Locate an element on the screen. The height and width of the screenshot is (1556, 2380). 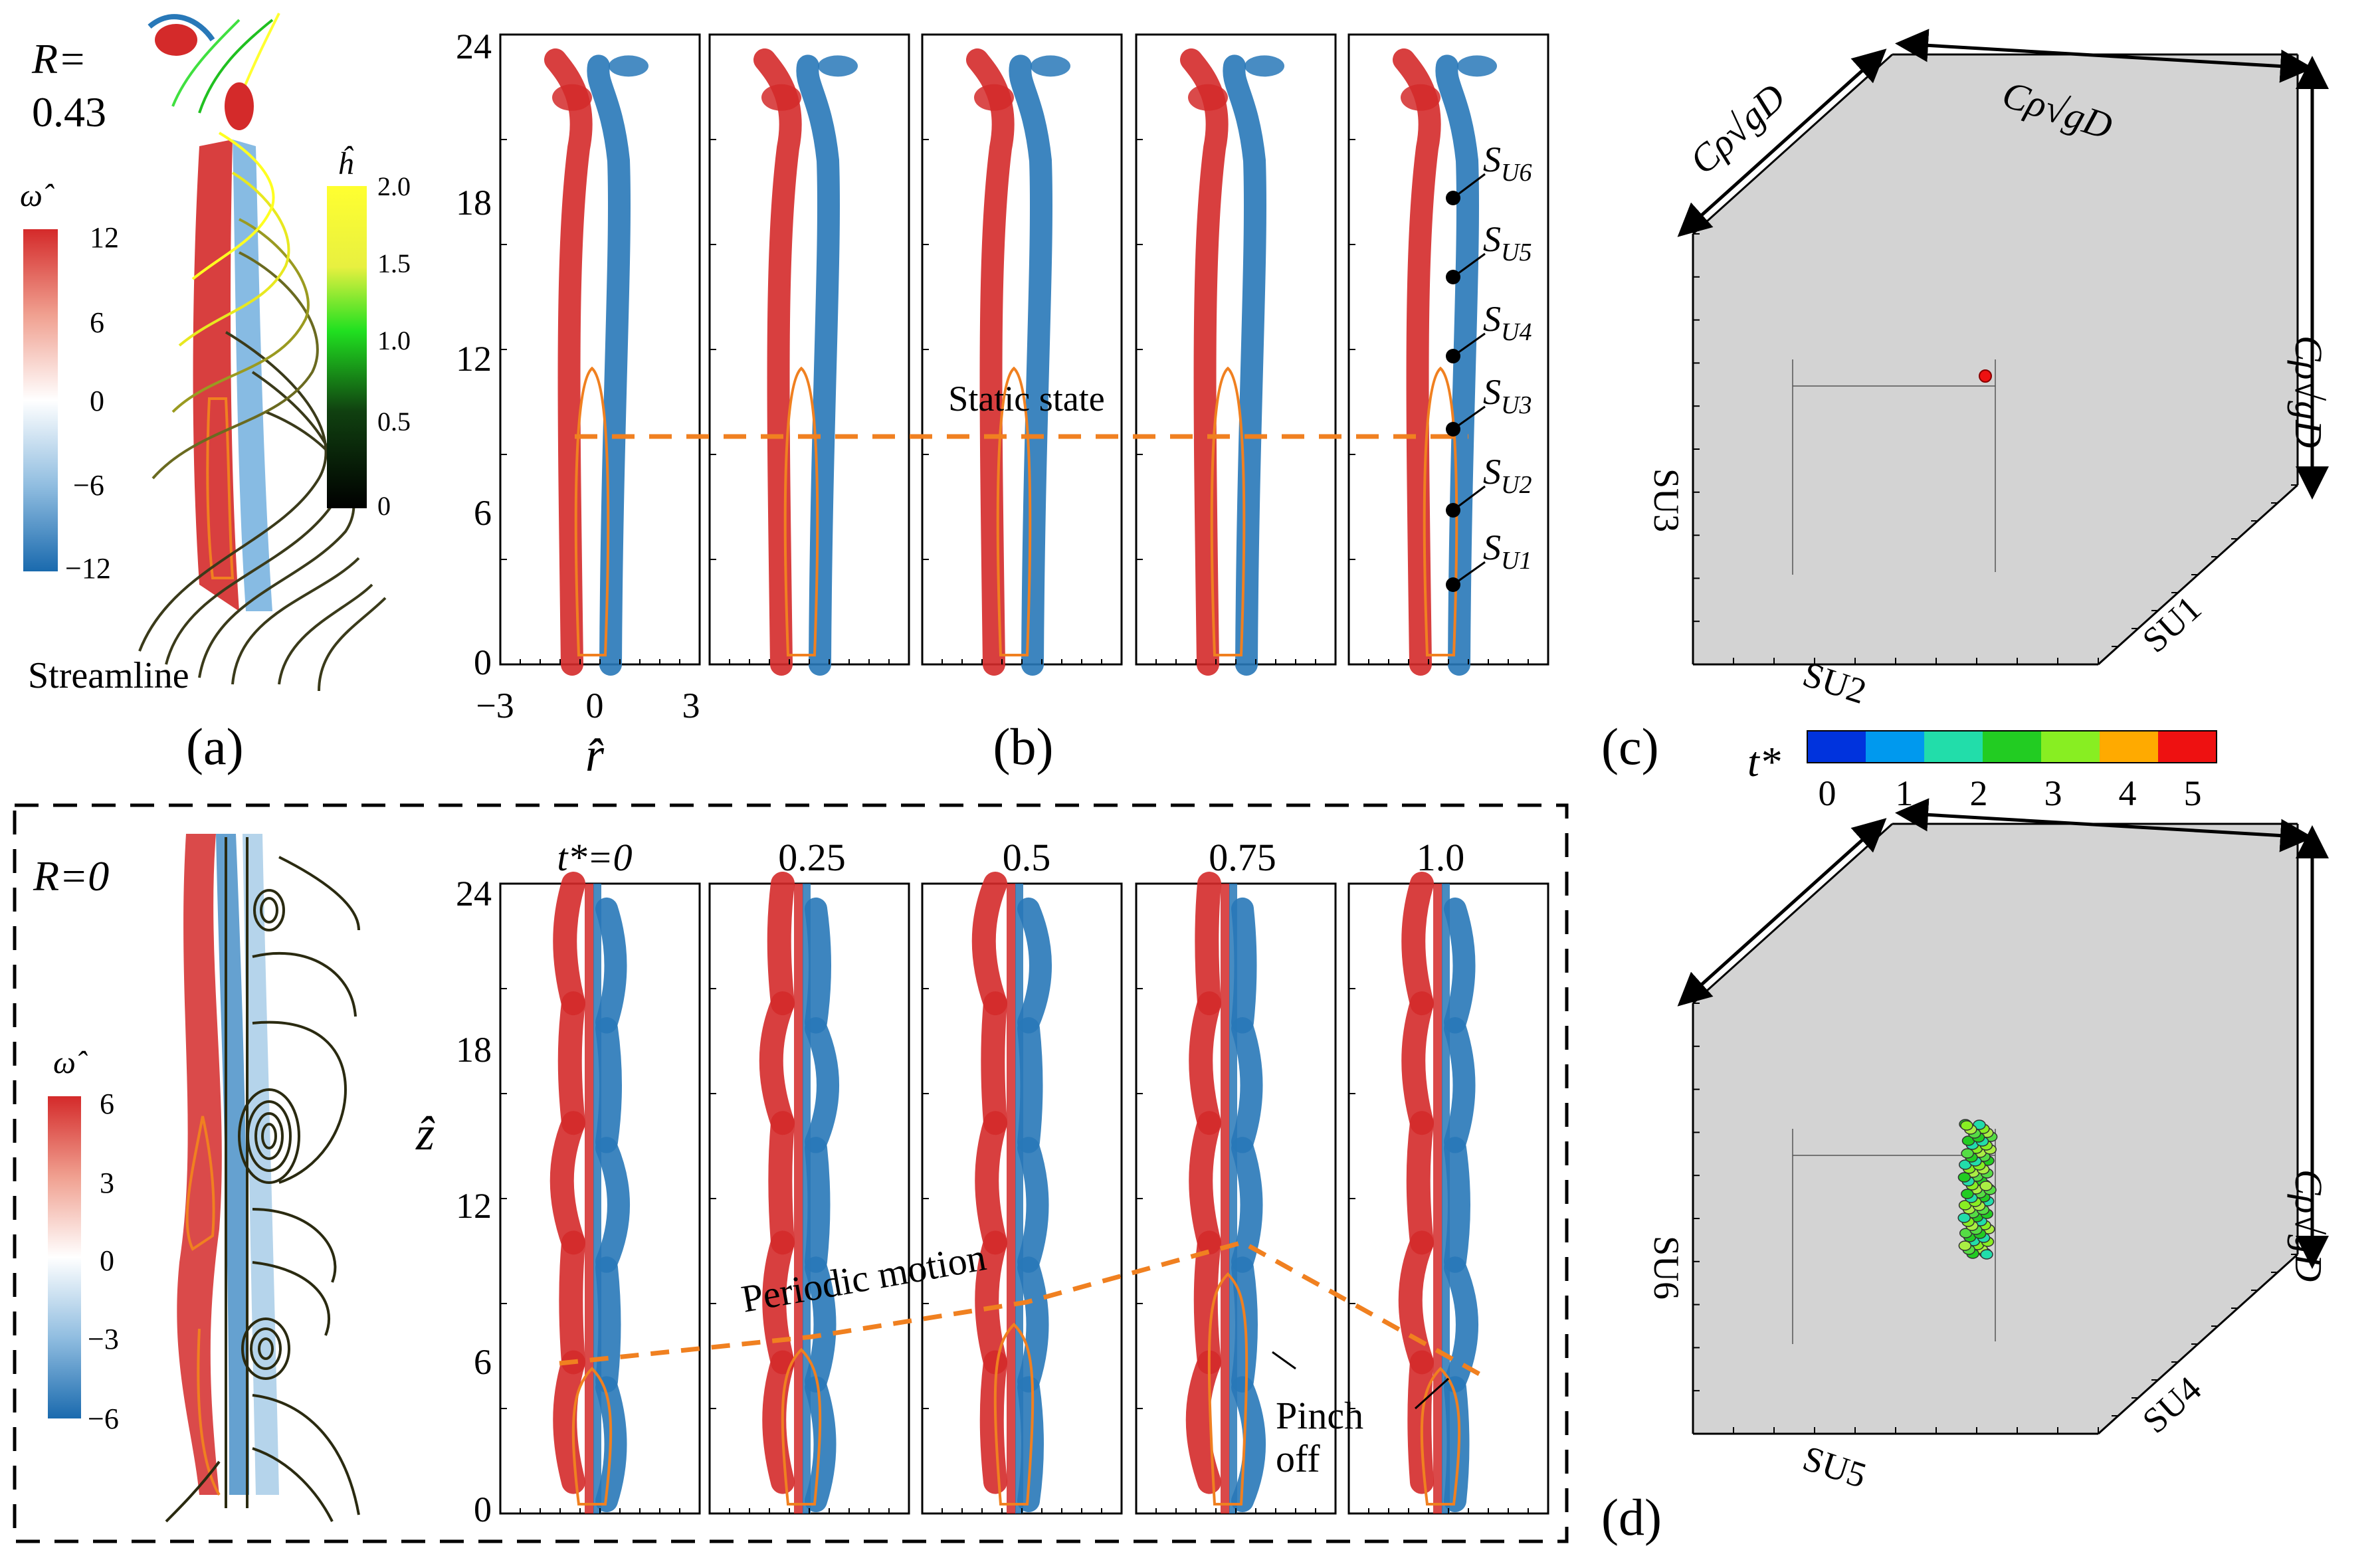
z-tick: 6 is located at coordinates (483, 513).